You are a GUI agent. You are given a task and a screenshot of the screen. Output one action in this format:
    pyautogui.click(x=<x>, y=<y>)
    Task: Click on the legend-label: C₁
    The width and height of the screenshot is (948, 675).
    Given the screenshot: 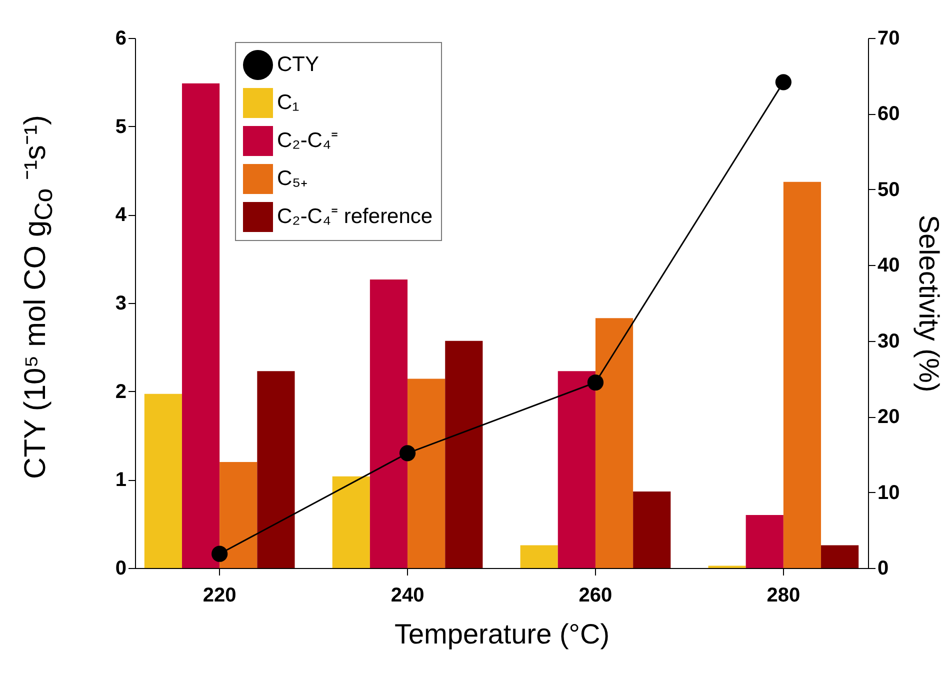 What is the action you would take?
    pyautogui.click(x=288, y=102)
    